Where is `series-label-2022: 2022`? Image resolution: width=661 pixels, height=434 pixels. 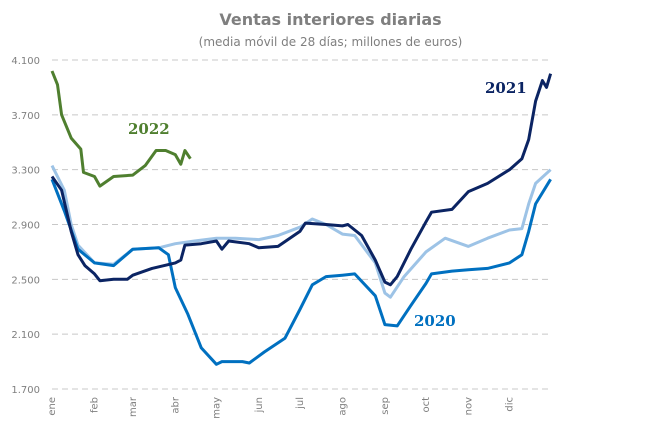 series-label-2022: 2022 is located at coordinates (149, 129).